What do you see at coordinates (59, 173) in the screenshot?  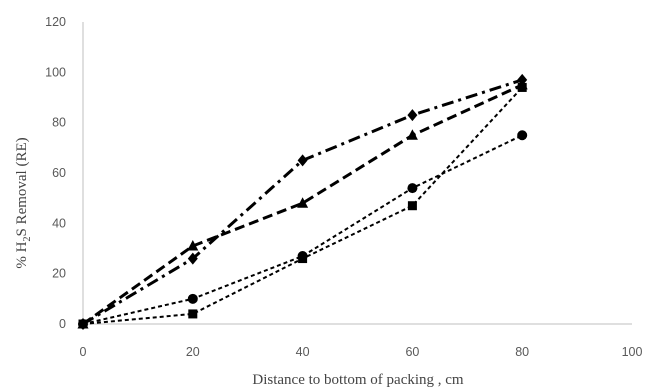 I see `y-tick-label: 60` at bounding box center [59, 173].